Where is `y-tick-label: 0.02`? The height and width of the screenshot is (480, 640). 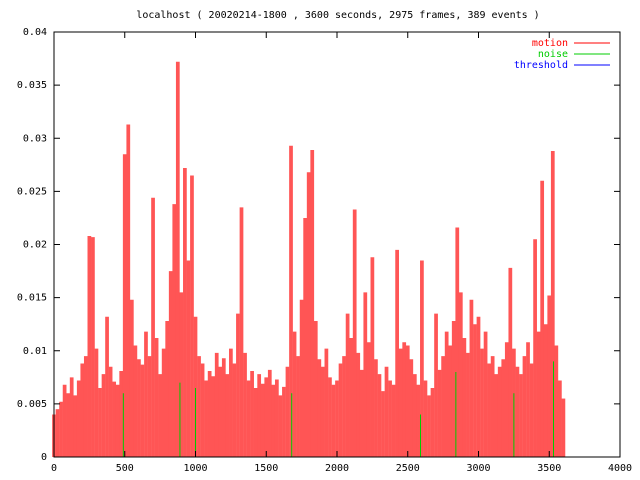
y-tick-label: 0.02 is located at coordinates (35, 245).